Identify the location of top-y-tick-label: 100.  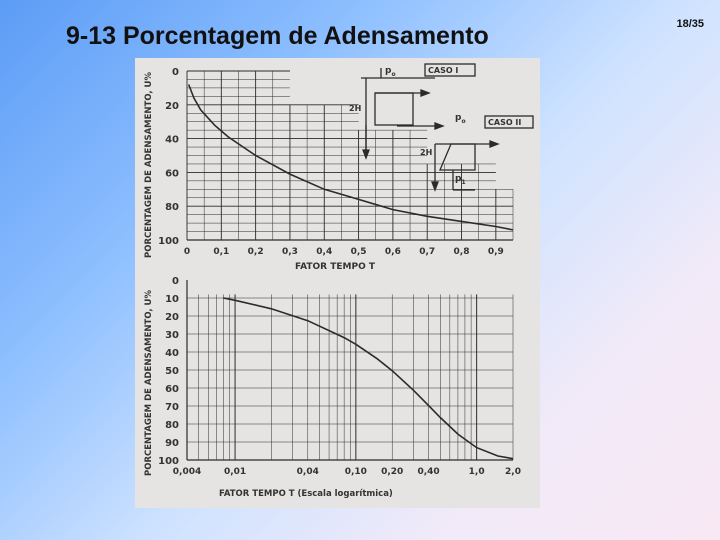
(168, 241).